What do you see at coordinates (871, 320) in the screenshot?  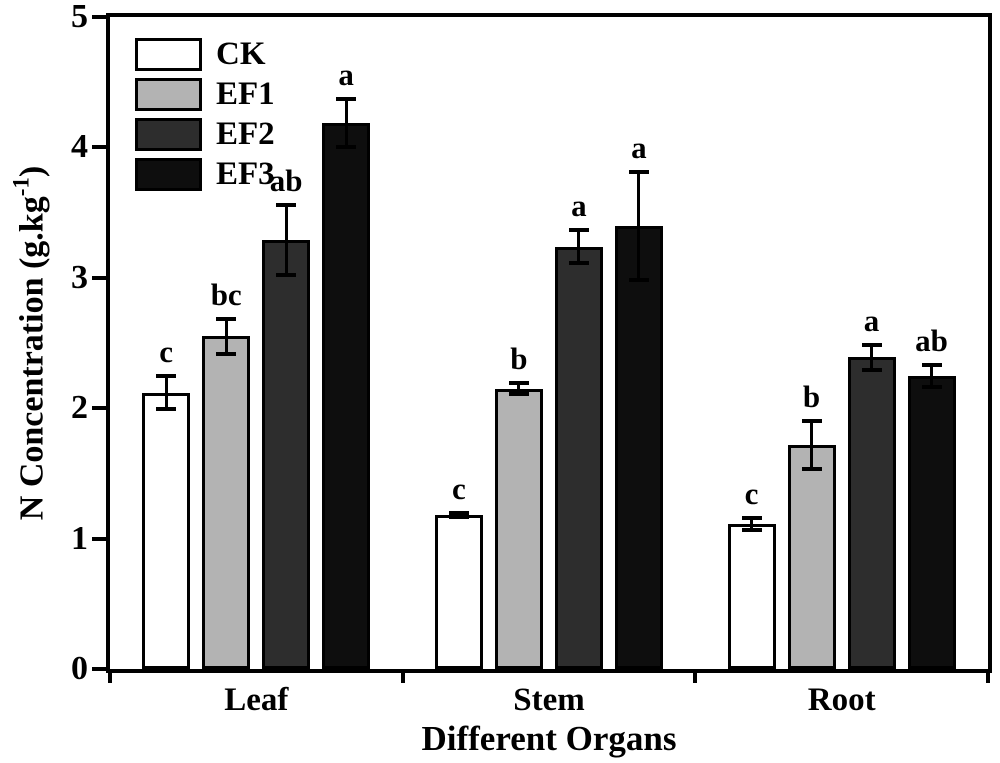 I see `sig-letter-root-ef2: a` at bounding box center [871, 320].